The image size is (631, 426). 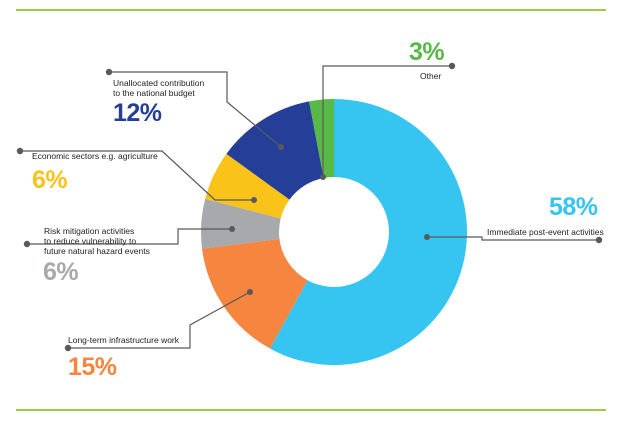 What do you see at coordinates (255, 293) in the screenshot?
I see `slice-long-term-infrastructure` at bounding box center [255, 293].